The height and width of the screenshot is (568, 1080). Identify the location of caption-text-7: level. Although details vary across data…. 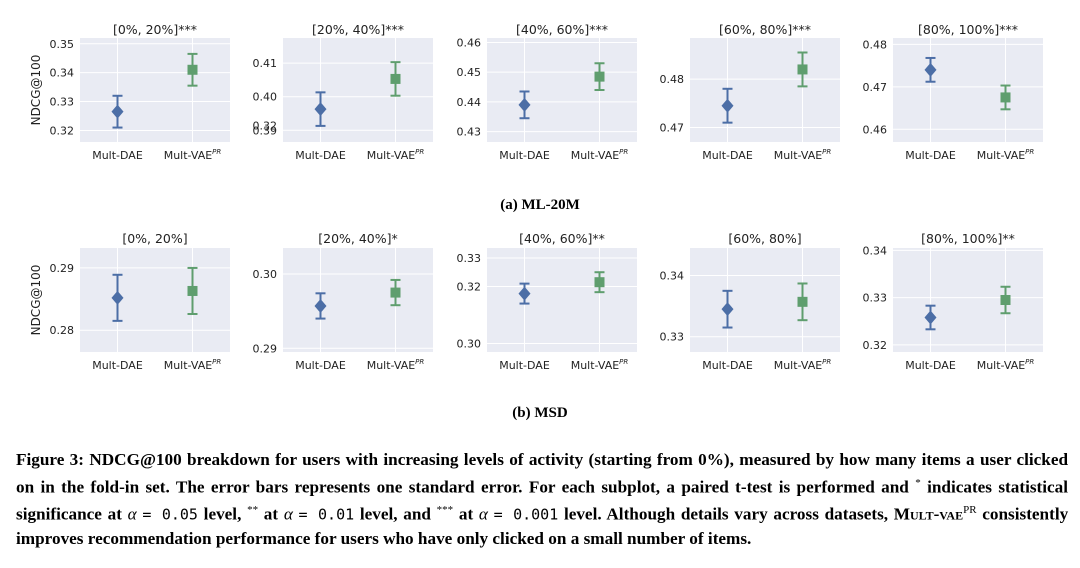
(726, 514).